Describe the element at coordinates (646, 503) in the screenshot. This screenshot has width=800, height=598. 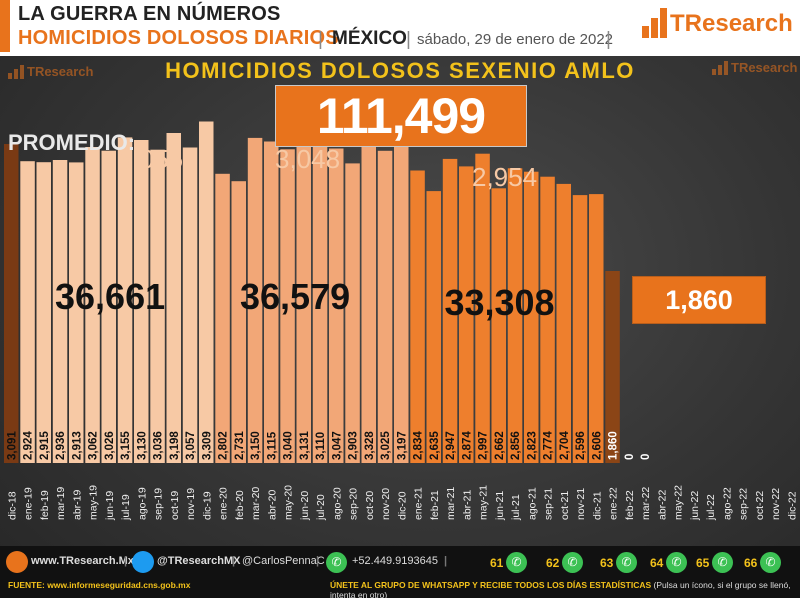
I see `tick-label-mar-22: mar-22` at that location.